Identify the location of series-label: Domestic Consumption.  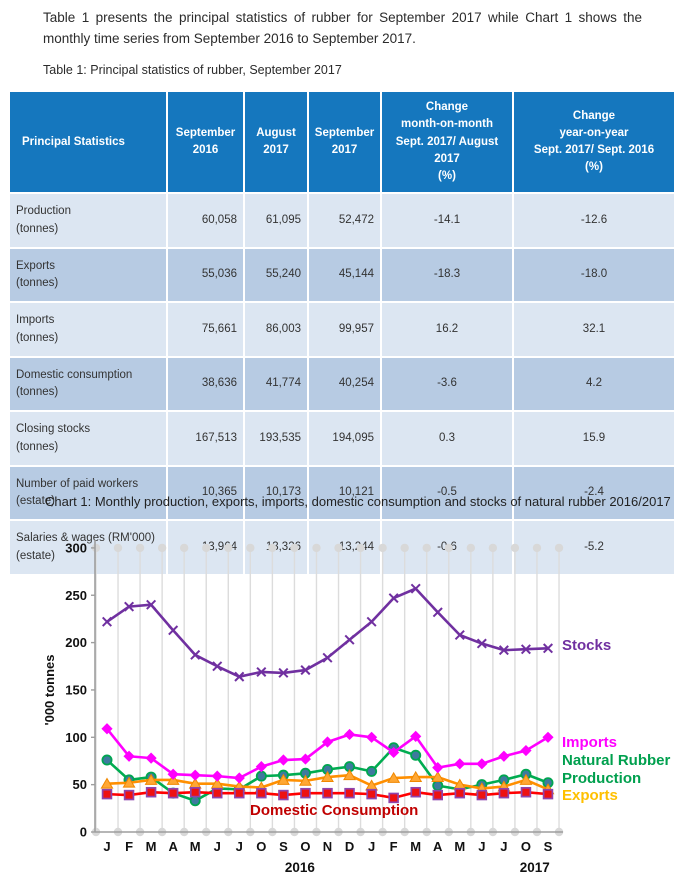
(334, 810).